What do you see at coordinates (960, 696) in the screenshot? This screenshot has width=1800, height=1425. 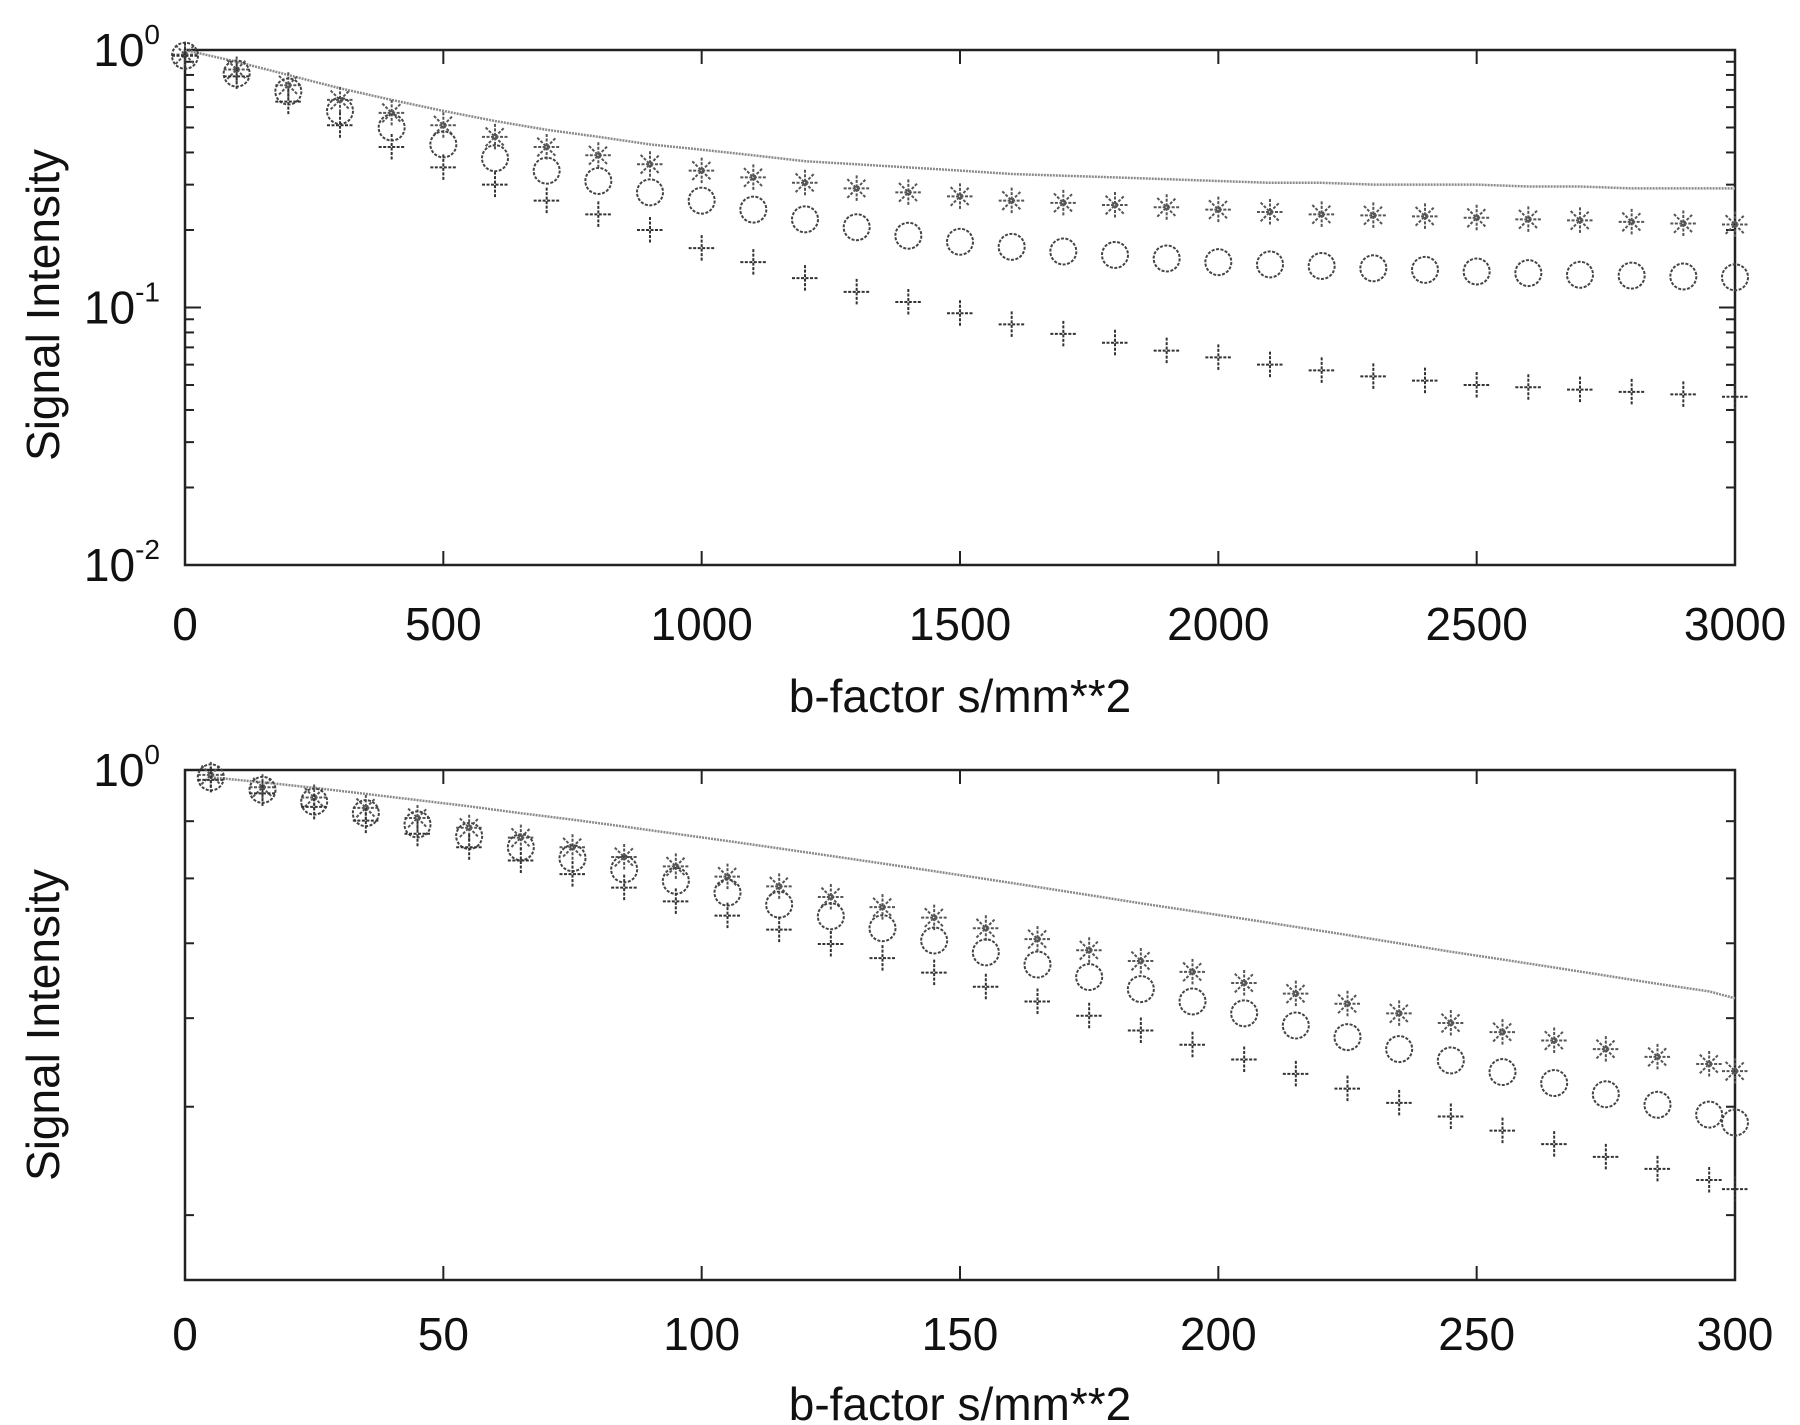 I see `x-axis-label: b-factor s/mm**2` at bounding box center [960, 696].